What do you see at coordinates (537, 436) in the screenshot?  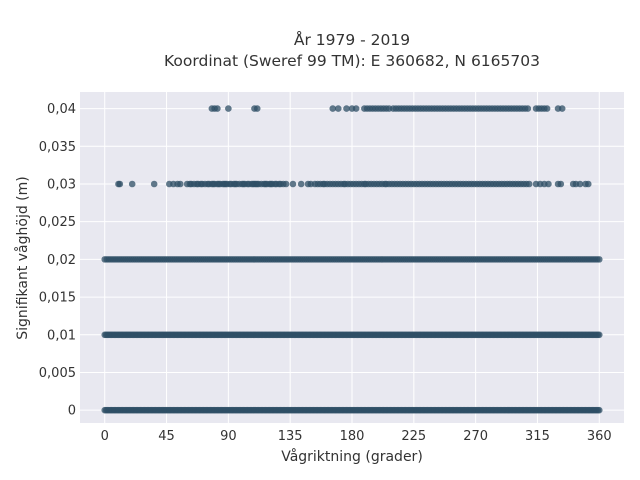 I see `x-tick-label: 315` at bounding box center [537, 436].